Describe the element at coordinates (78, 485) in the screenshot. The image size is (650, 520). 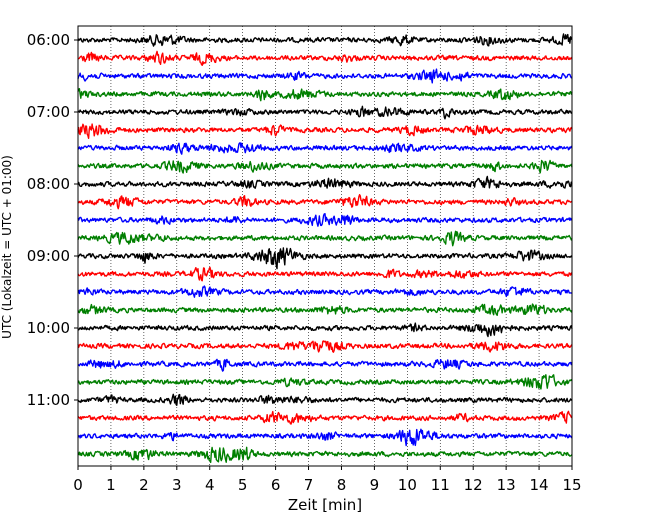
I see `x-tick-label: 0` at that location.